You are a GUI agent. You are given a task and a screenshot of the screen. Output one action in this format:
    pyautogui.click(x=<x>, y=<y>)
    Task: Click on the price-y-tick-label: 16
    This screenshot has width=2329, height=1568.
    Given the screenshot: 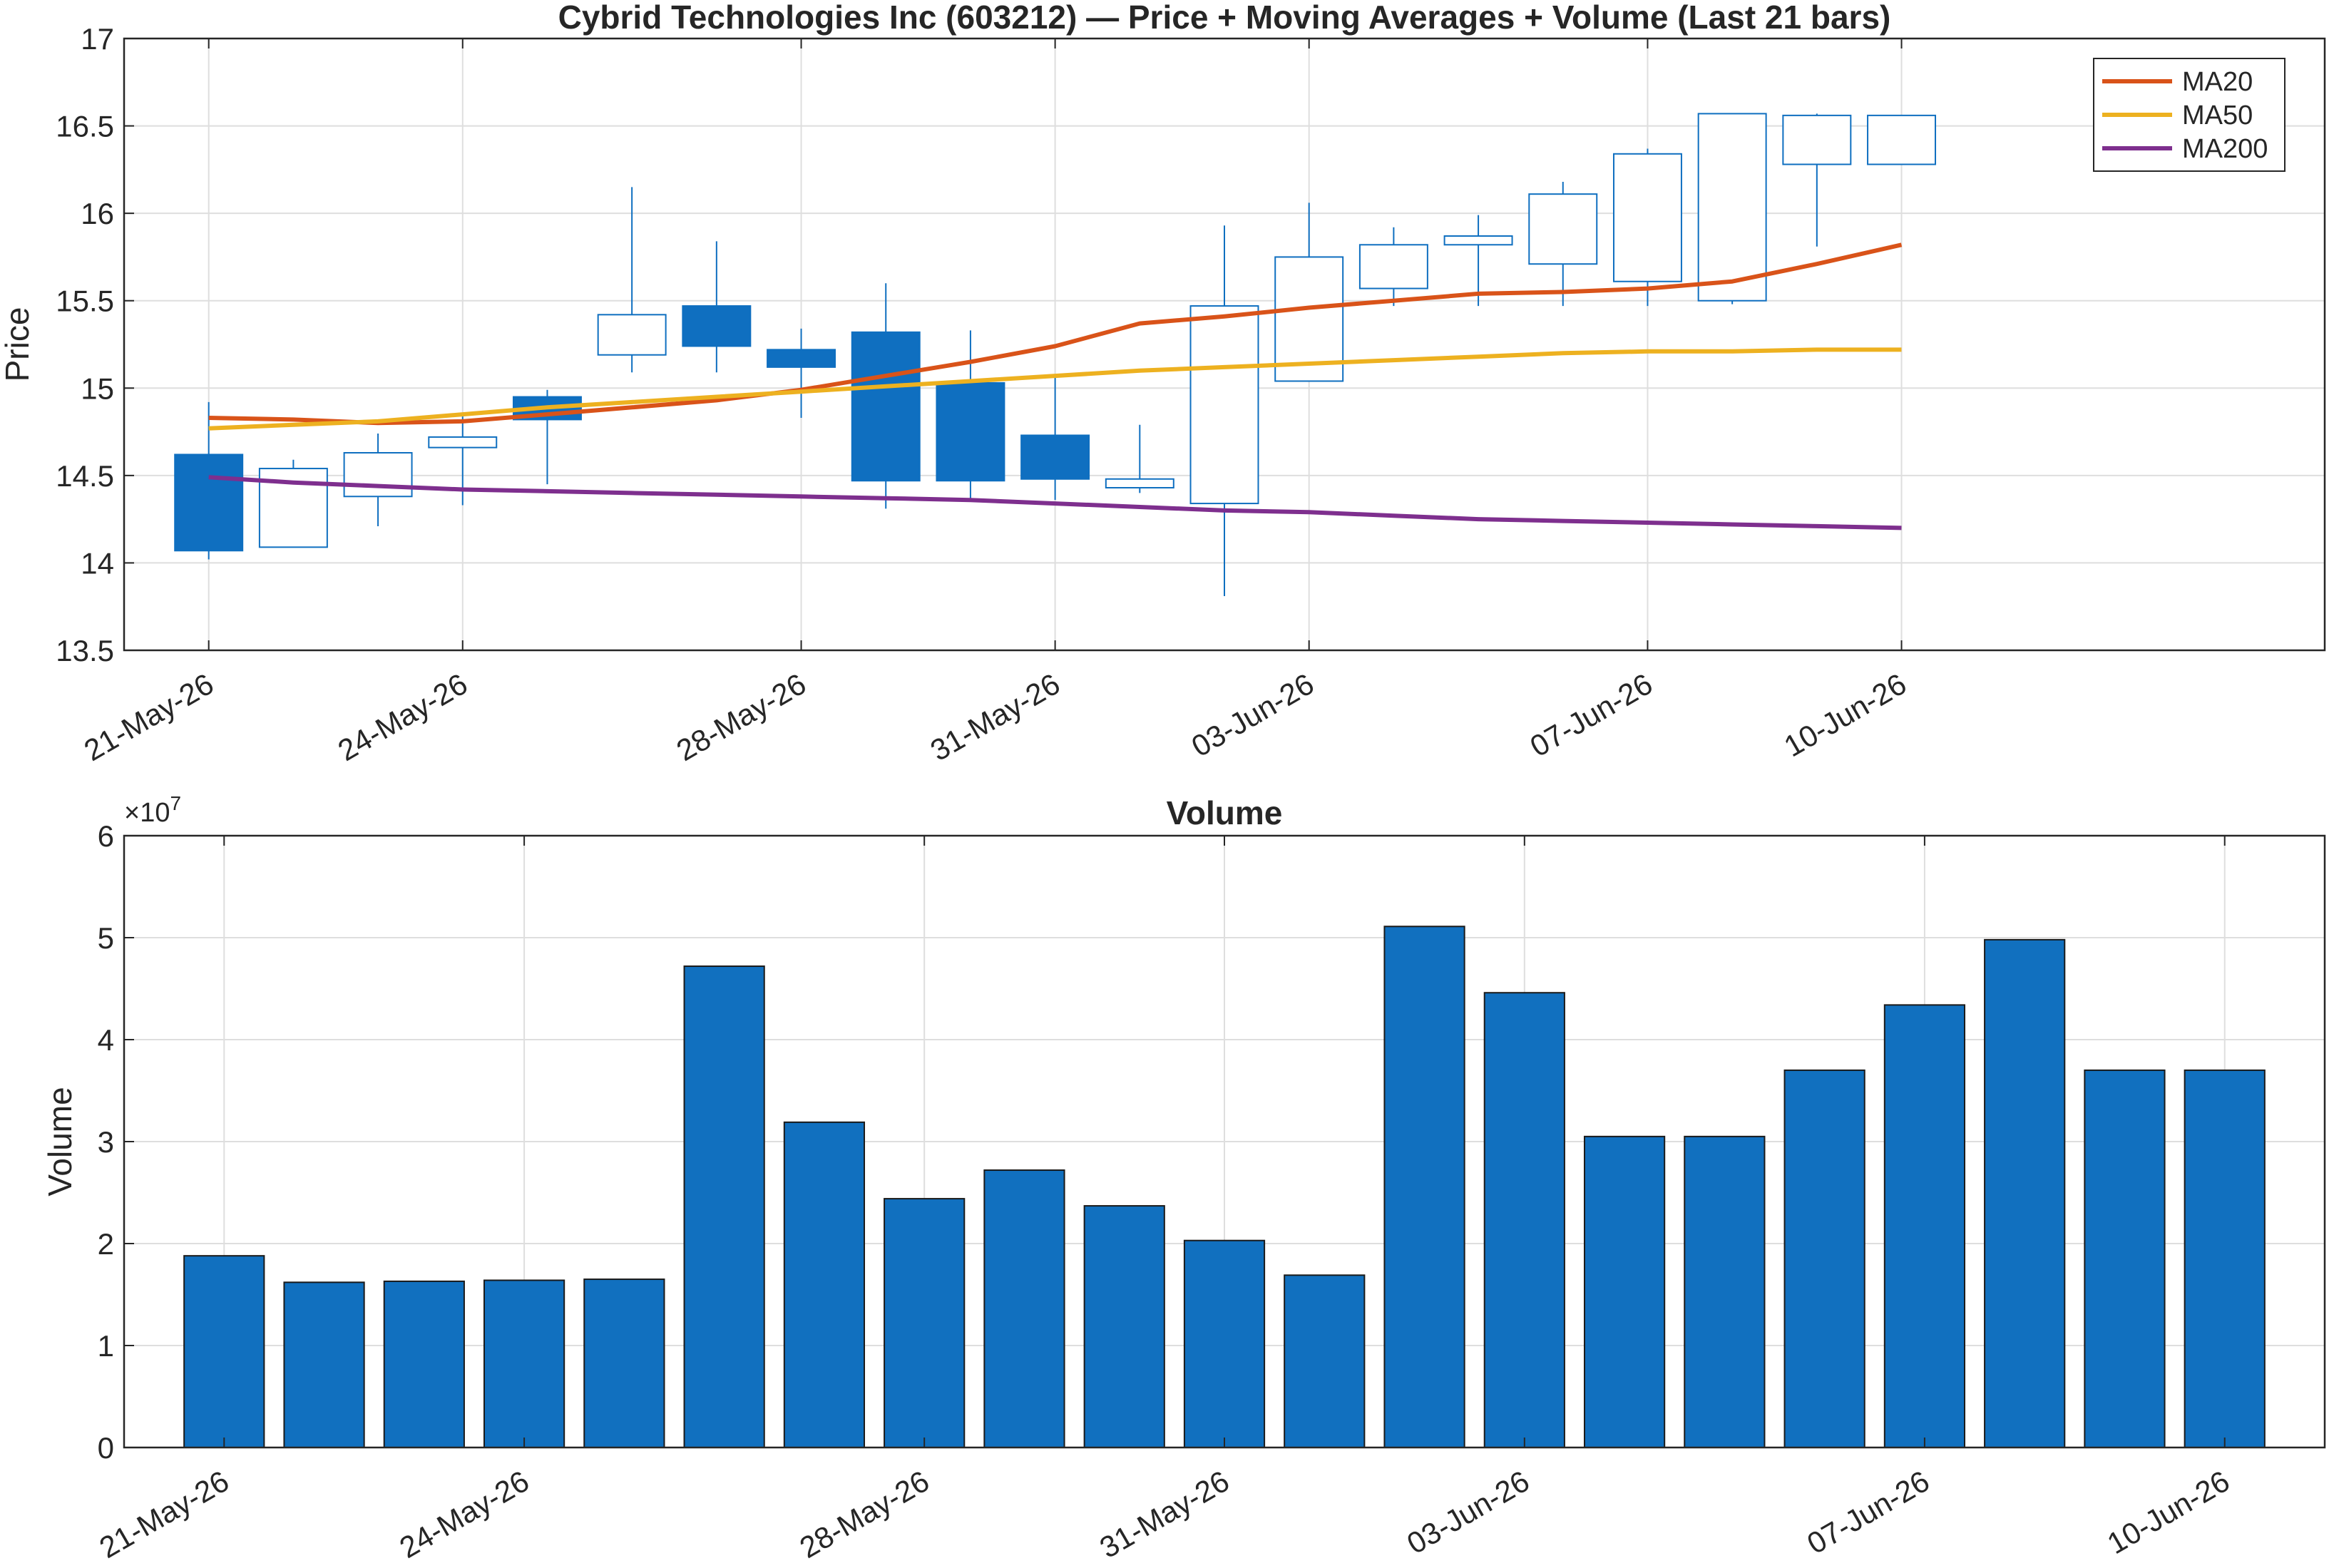 What is the action you would take?
    pyautogui.click(x=97, y=213)
    